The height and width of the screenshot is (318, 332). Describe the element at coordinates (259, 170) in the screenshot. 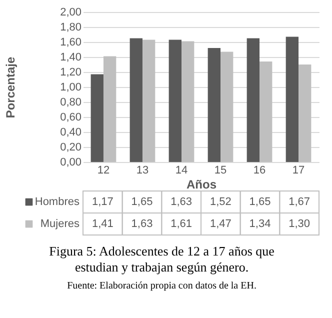

I see `x-tick-label: 16` at that location.